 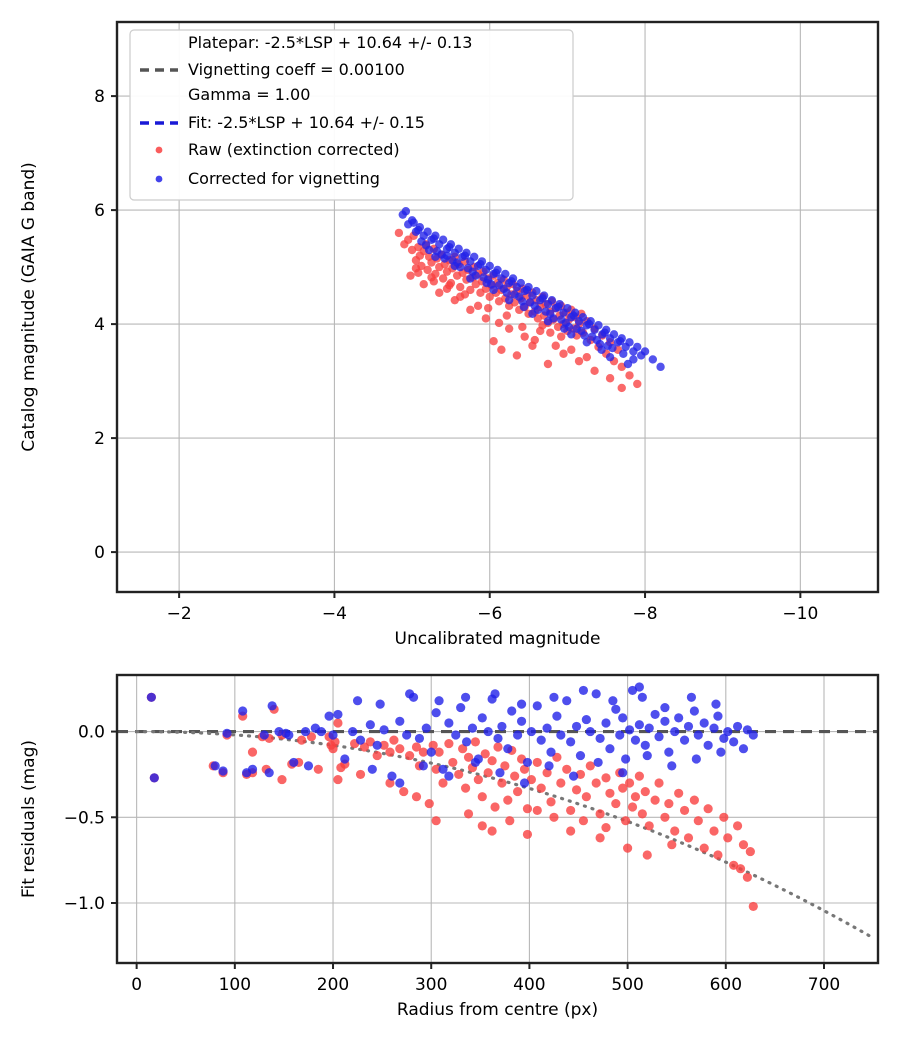 I want to click on tick-label-x: −6, so click(x=489, y=614).